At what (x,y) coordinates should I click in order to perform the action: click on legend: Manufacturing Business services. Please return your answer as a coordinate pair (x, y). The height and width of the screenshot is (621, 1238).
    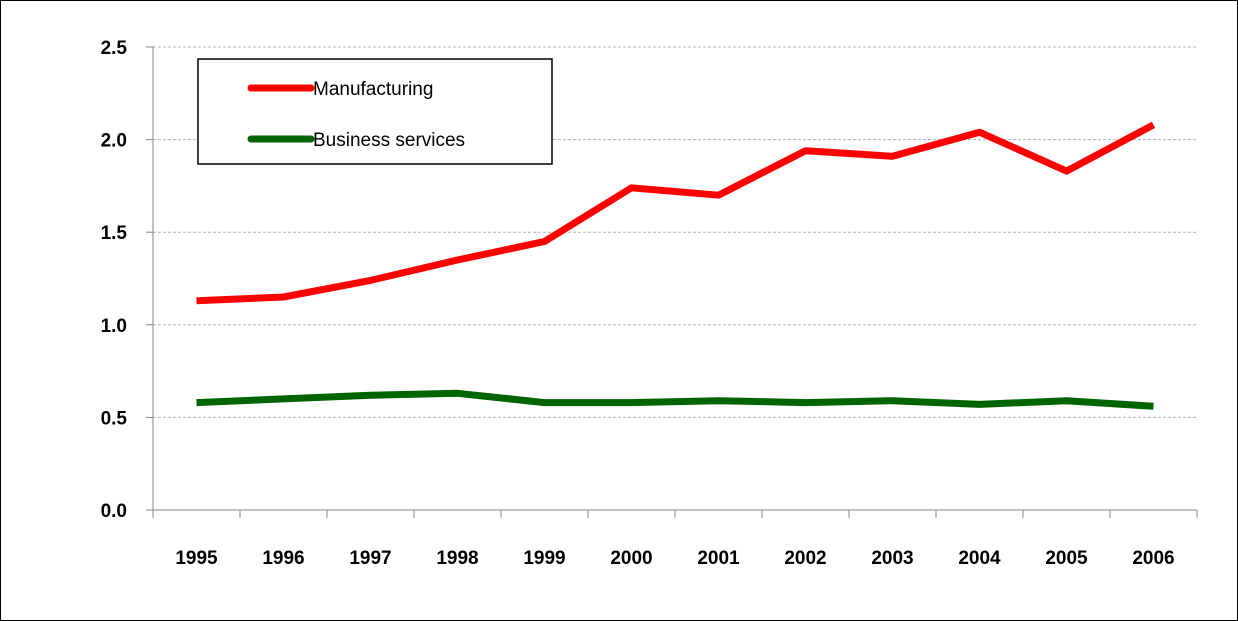
    Looking at the image, I should click on (375, 111).